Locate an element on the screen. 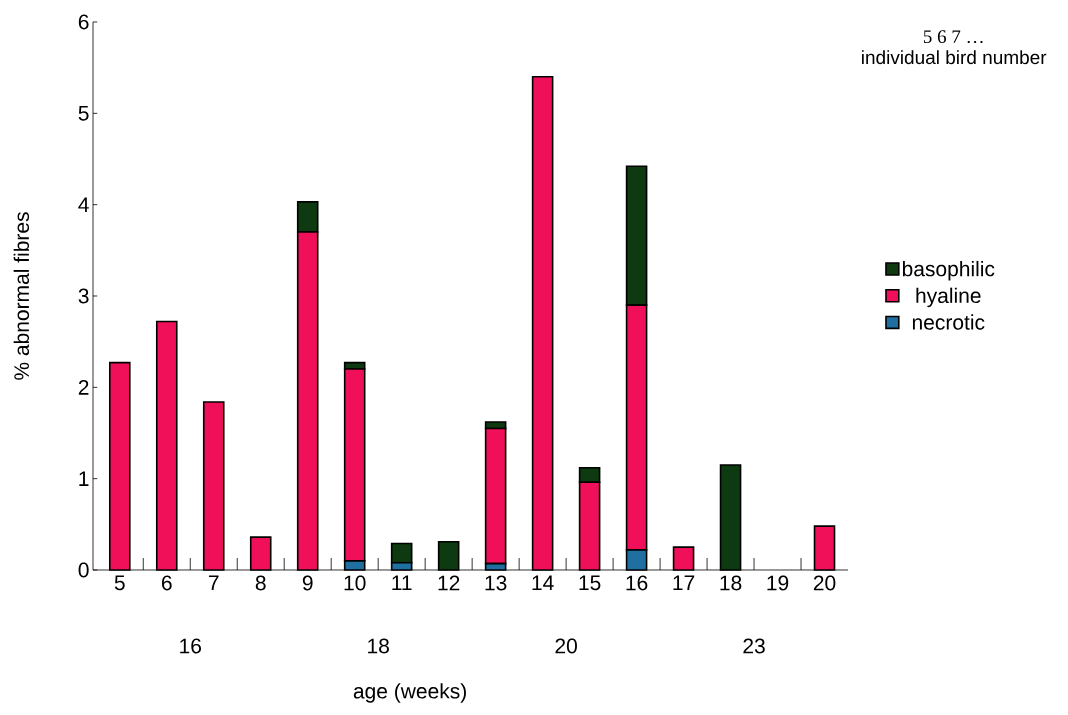 The height and width of the screenshot is (715, 1068). y-tick-label: 1 is located at coordinates (84, 478).